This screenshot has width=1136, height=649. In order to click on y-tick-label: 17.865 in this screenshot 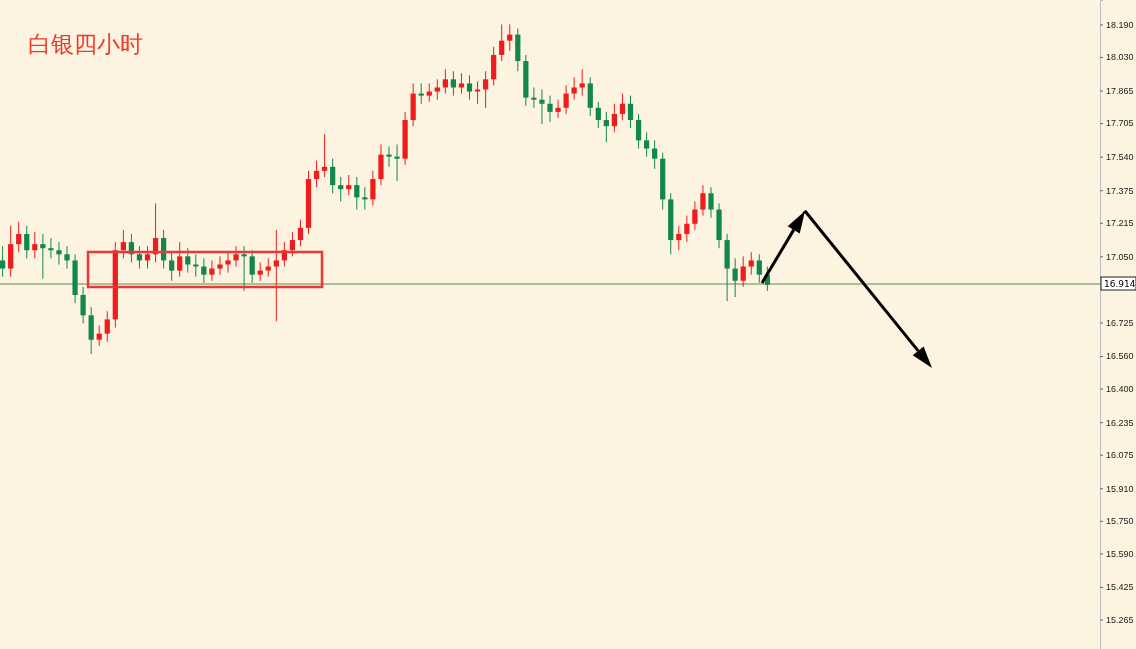, I will do `click(1120, 90)`.